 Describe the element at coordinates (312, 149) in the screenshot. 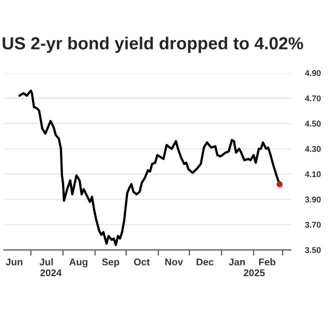

I see `y-tick-label: 4.30` at that location.